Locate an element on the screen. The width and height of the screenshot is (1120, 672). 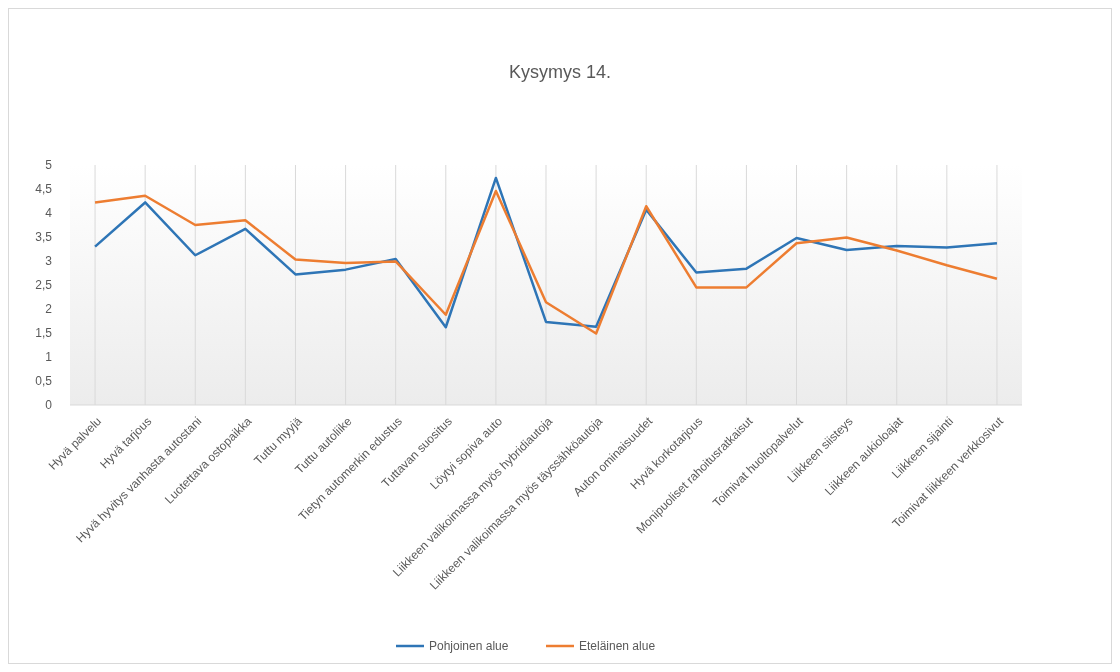
y-tick-label: 2,5 is located at coordinates (44, 285).